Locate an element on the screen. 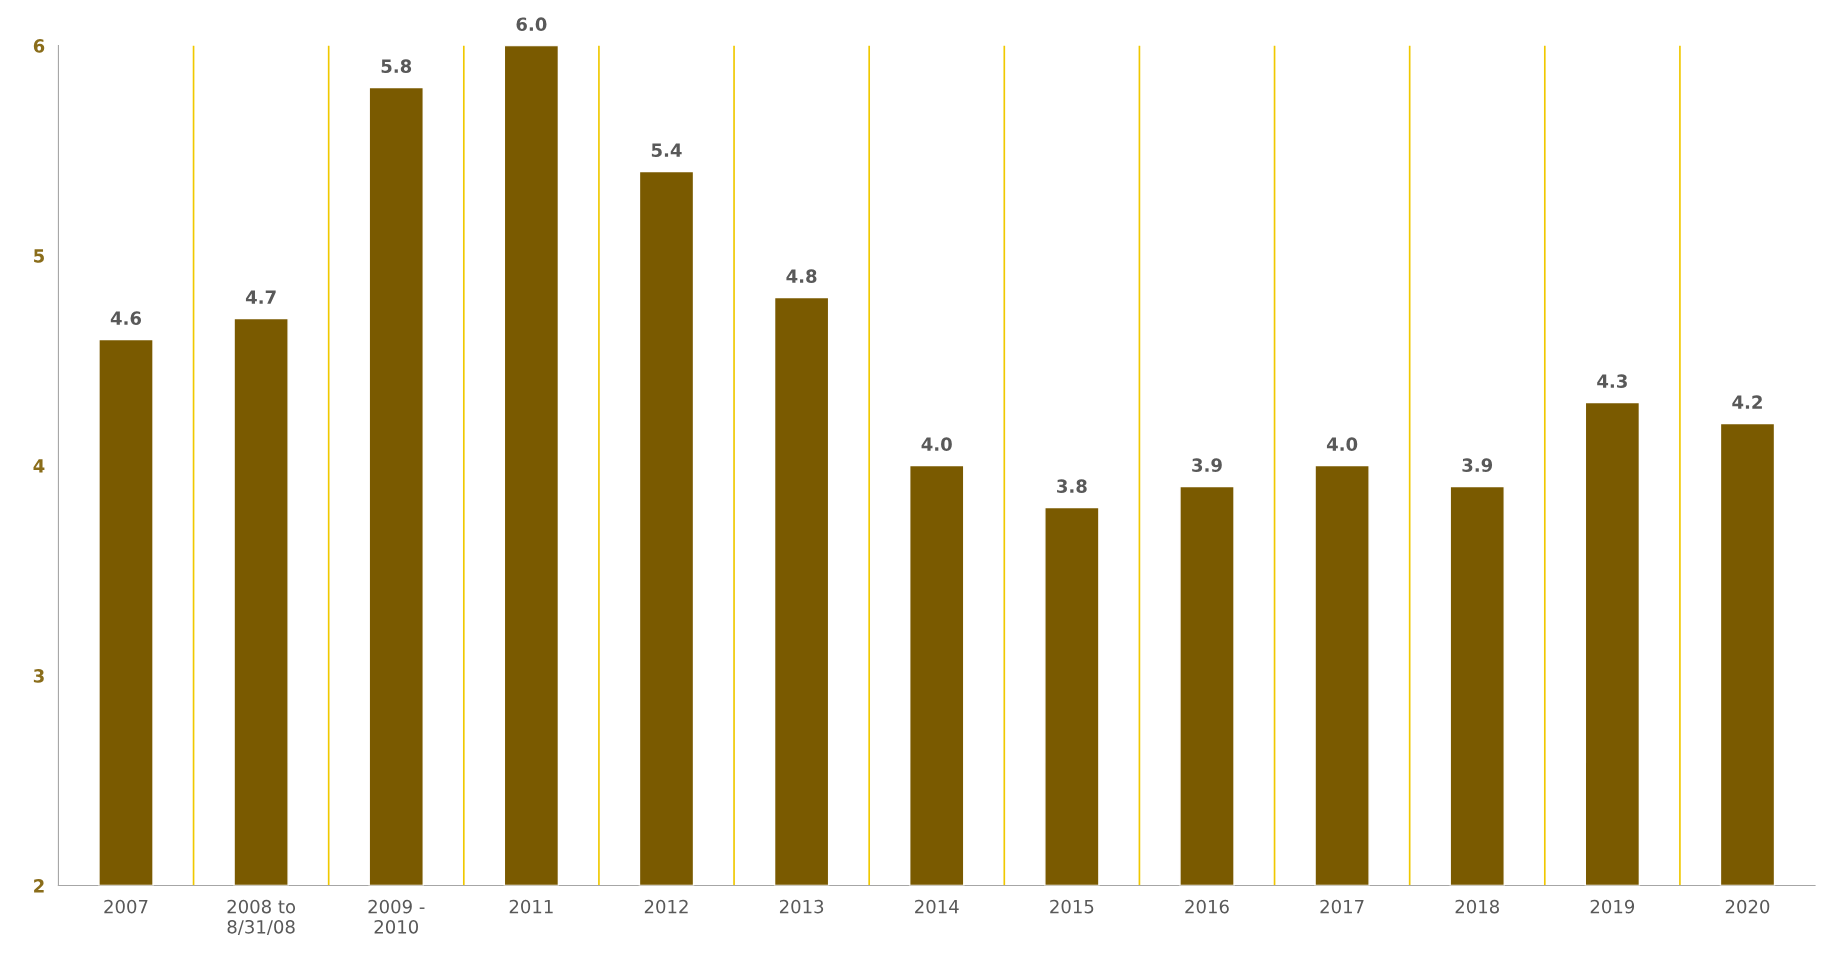 The width and height of the screenshot is (1826, 971). data-label: 4.6 is located at coordinates (126, 318).